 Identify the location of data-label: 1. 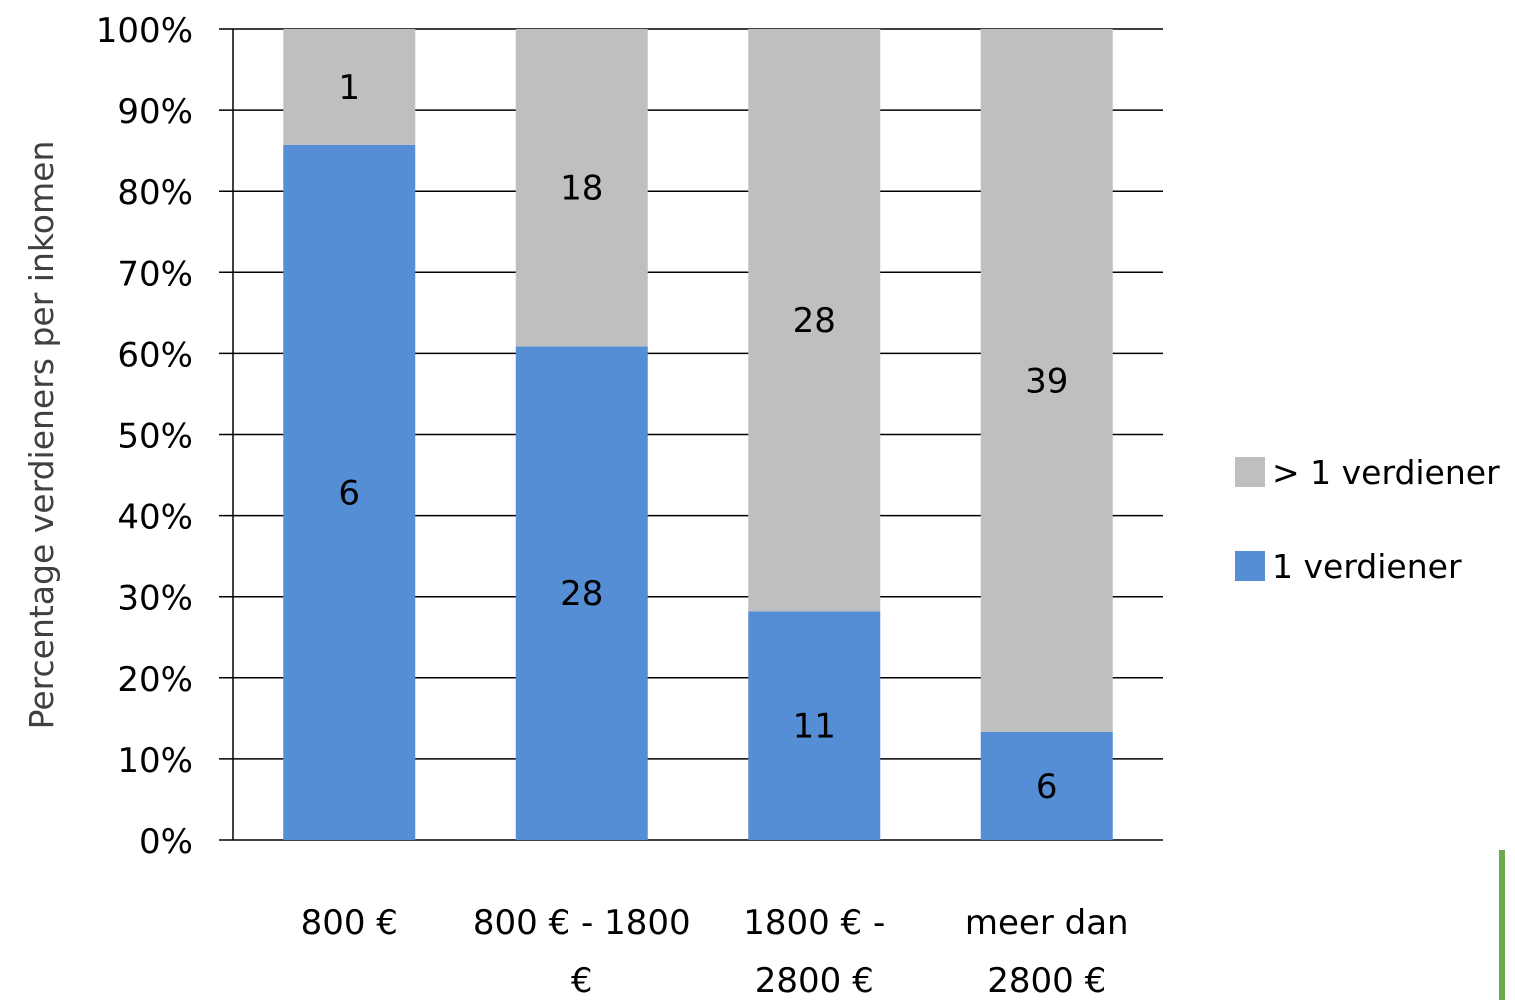
(349, 88).